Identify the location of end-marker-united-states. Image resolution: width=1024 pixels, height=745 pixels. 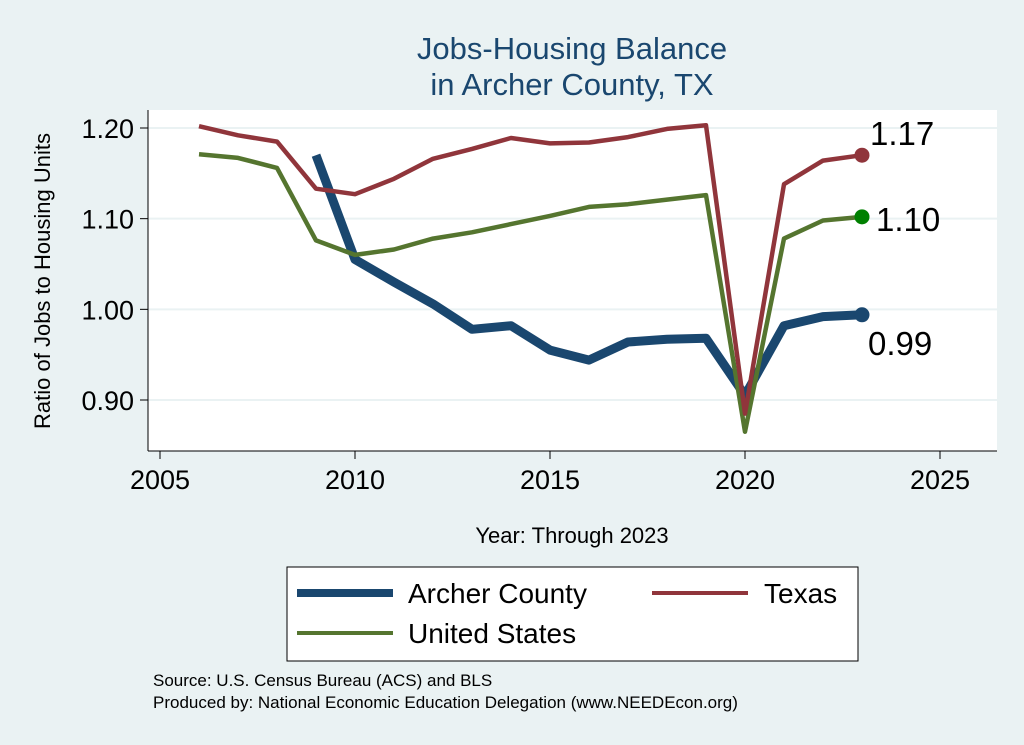
(862, 217).